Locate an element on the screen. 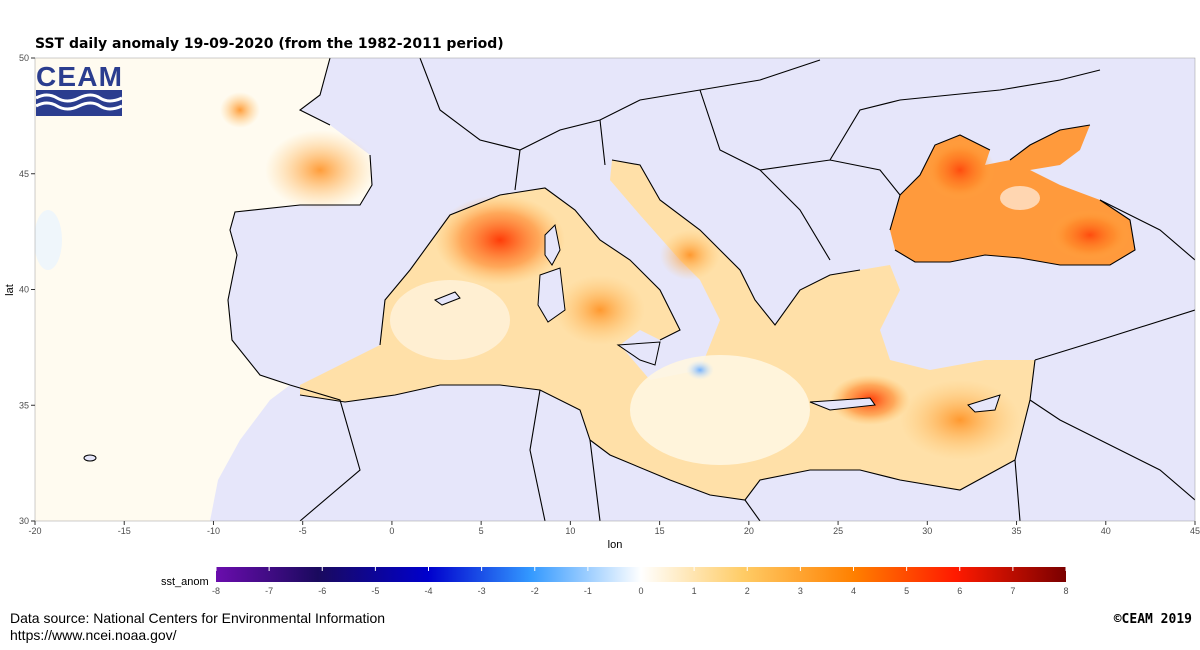 The width and height of the screenshot is (1200, 650). biscay-warm is located at coordinates (320, 170).